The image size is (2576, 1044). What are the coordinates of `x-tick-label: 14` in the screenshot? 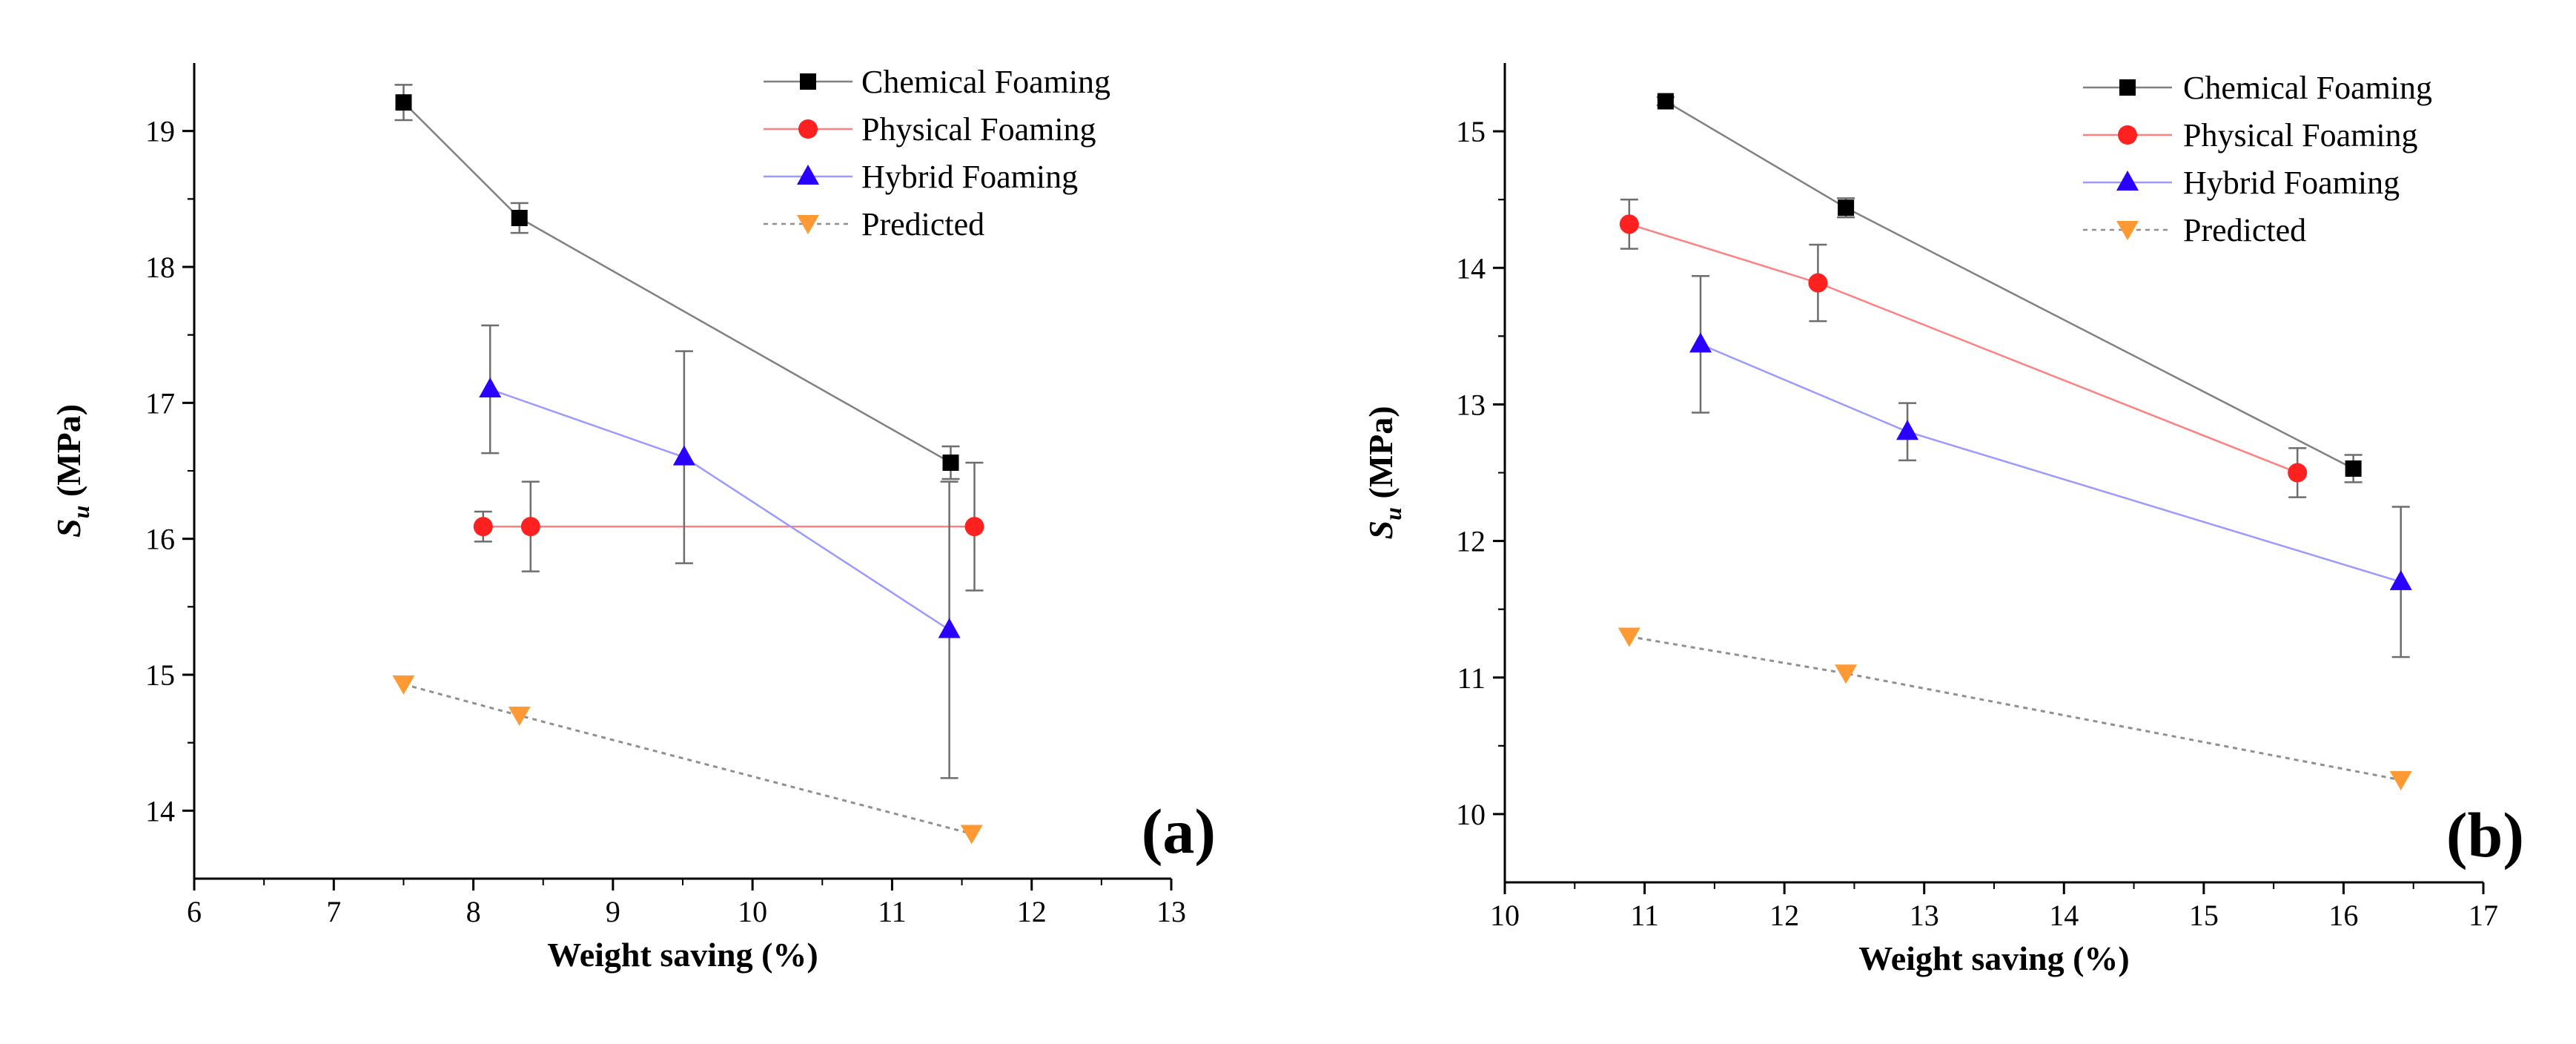 It's located at (2064, 915).